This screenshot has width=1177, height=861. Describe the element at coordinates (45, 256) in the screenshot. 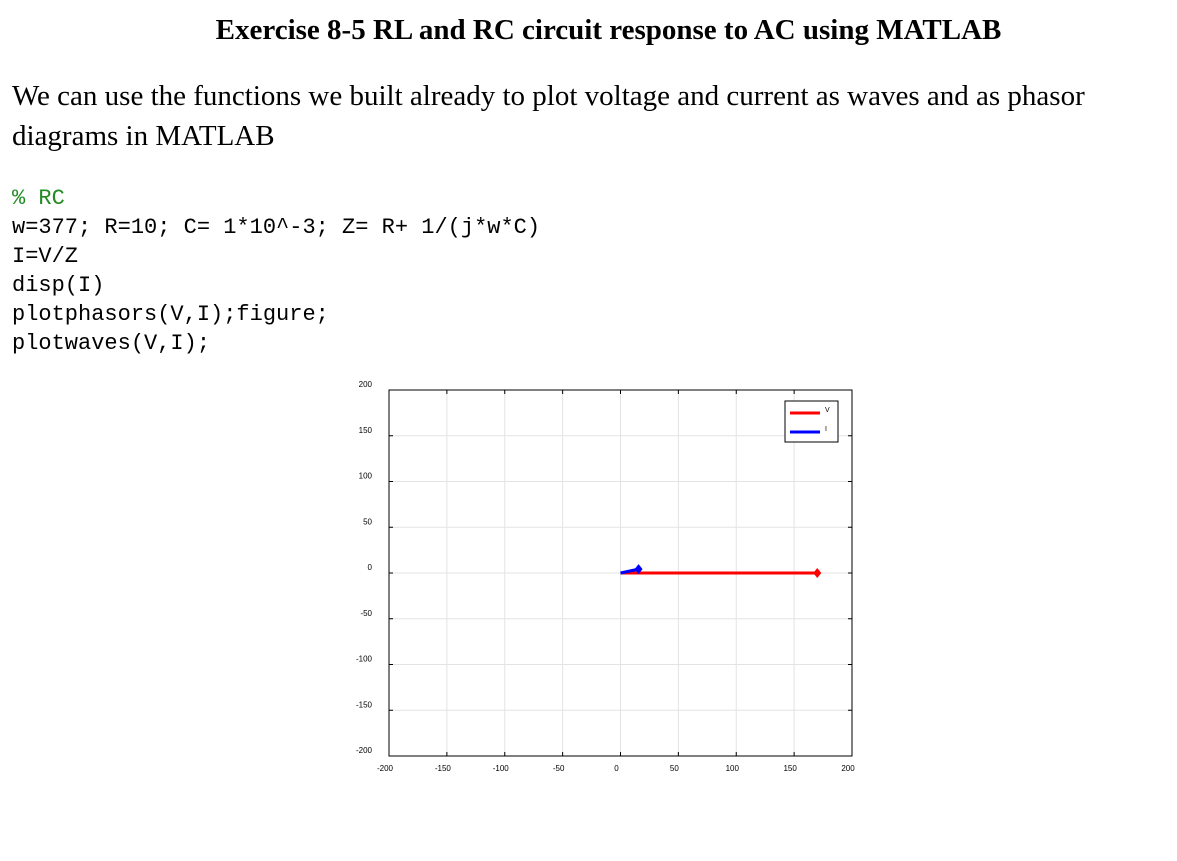

I see `code-line: I=V/Z` at that location.